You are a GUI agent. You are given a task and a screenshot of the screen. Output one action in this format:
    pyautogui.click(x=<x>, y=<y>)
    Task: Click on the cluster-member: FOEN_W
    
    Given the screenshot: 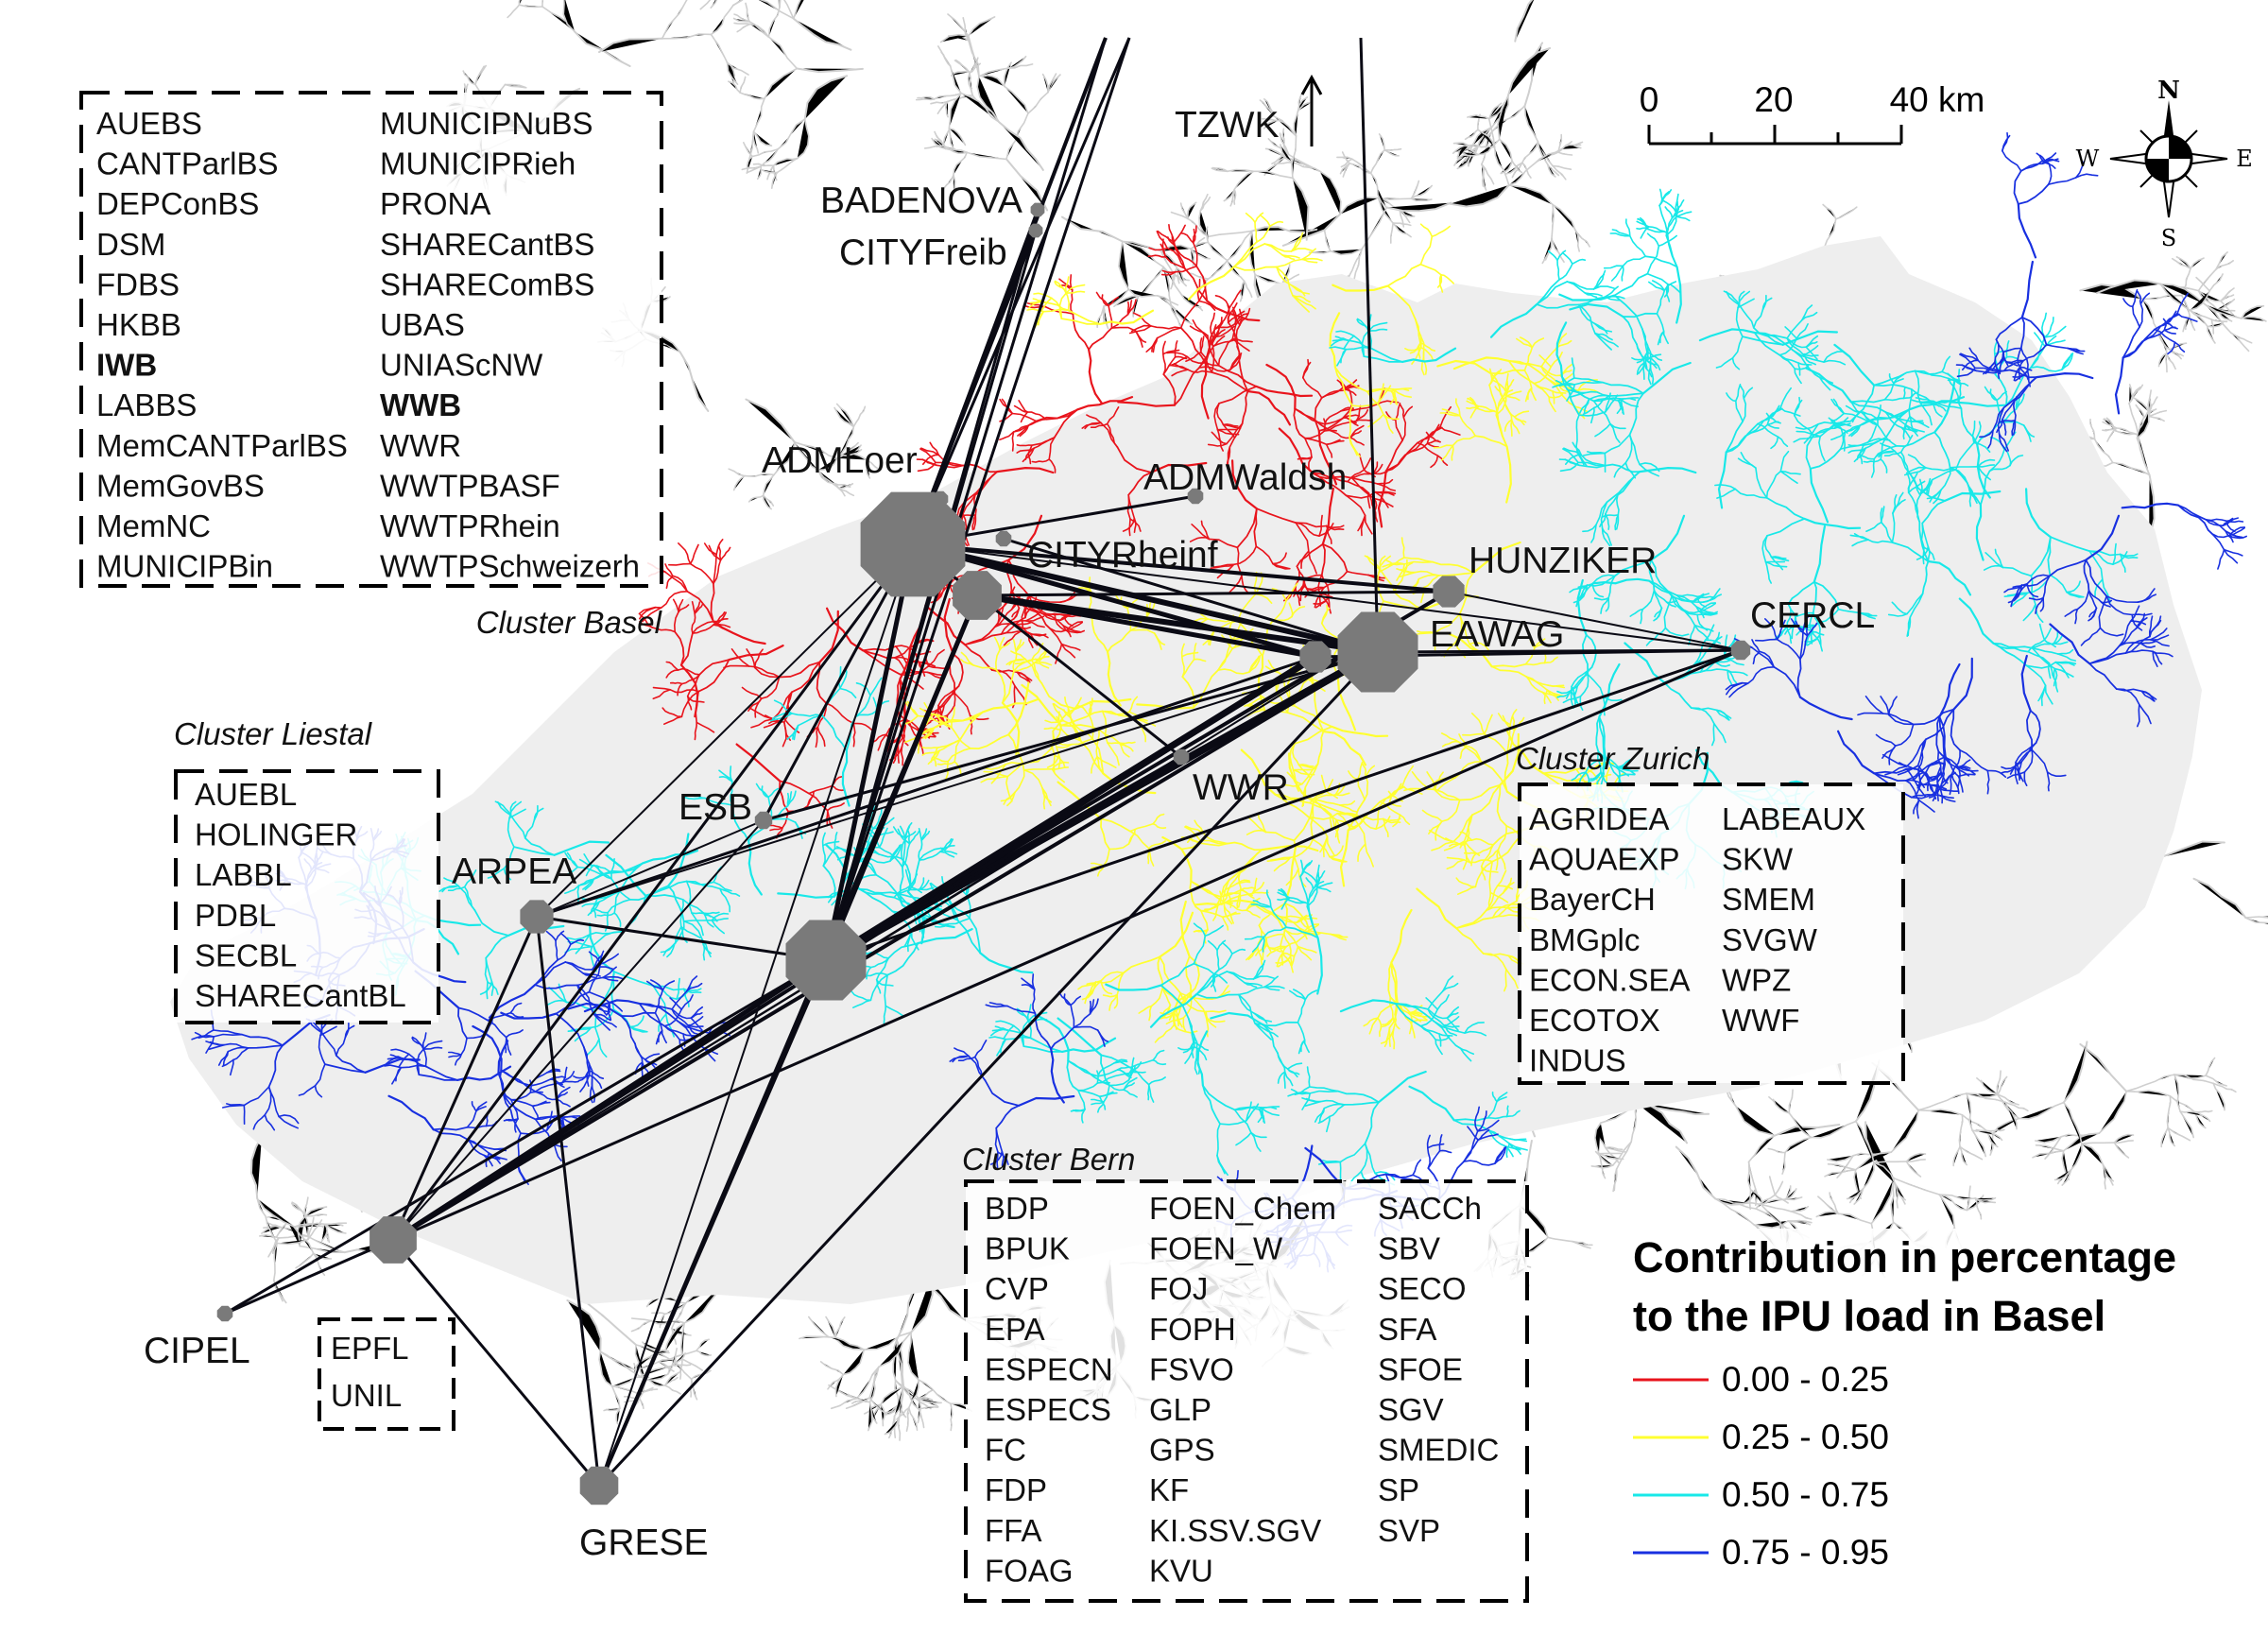 What is the action you would take?
    pyautogui.click(x=1216, y=1248)
    